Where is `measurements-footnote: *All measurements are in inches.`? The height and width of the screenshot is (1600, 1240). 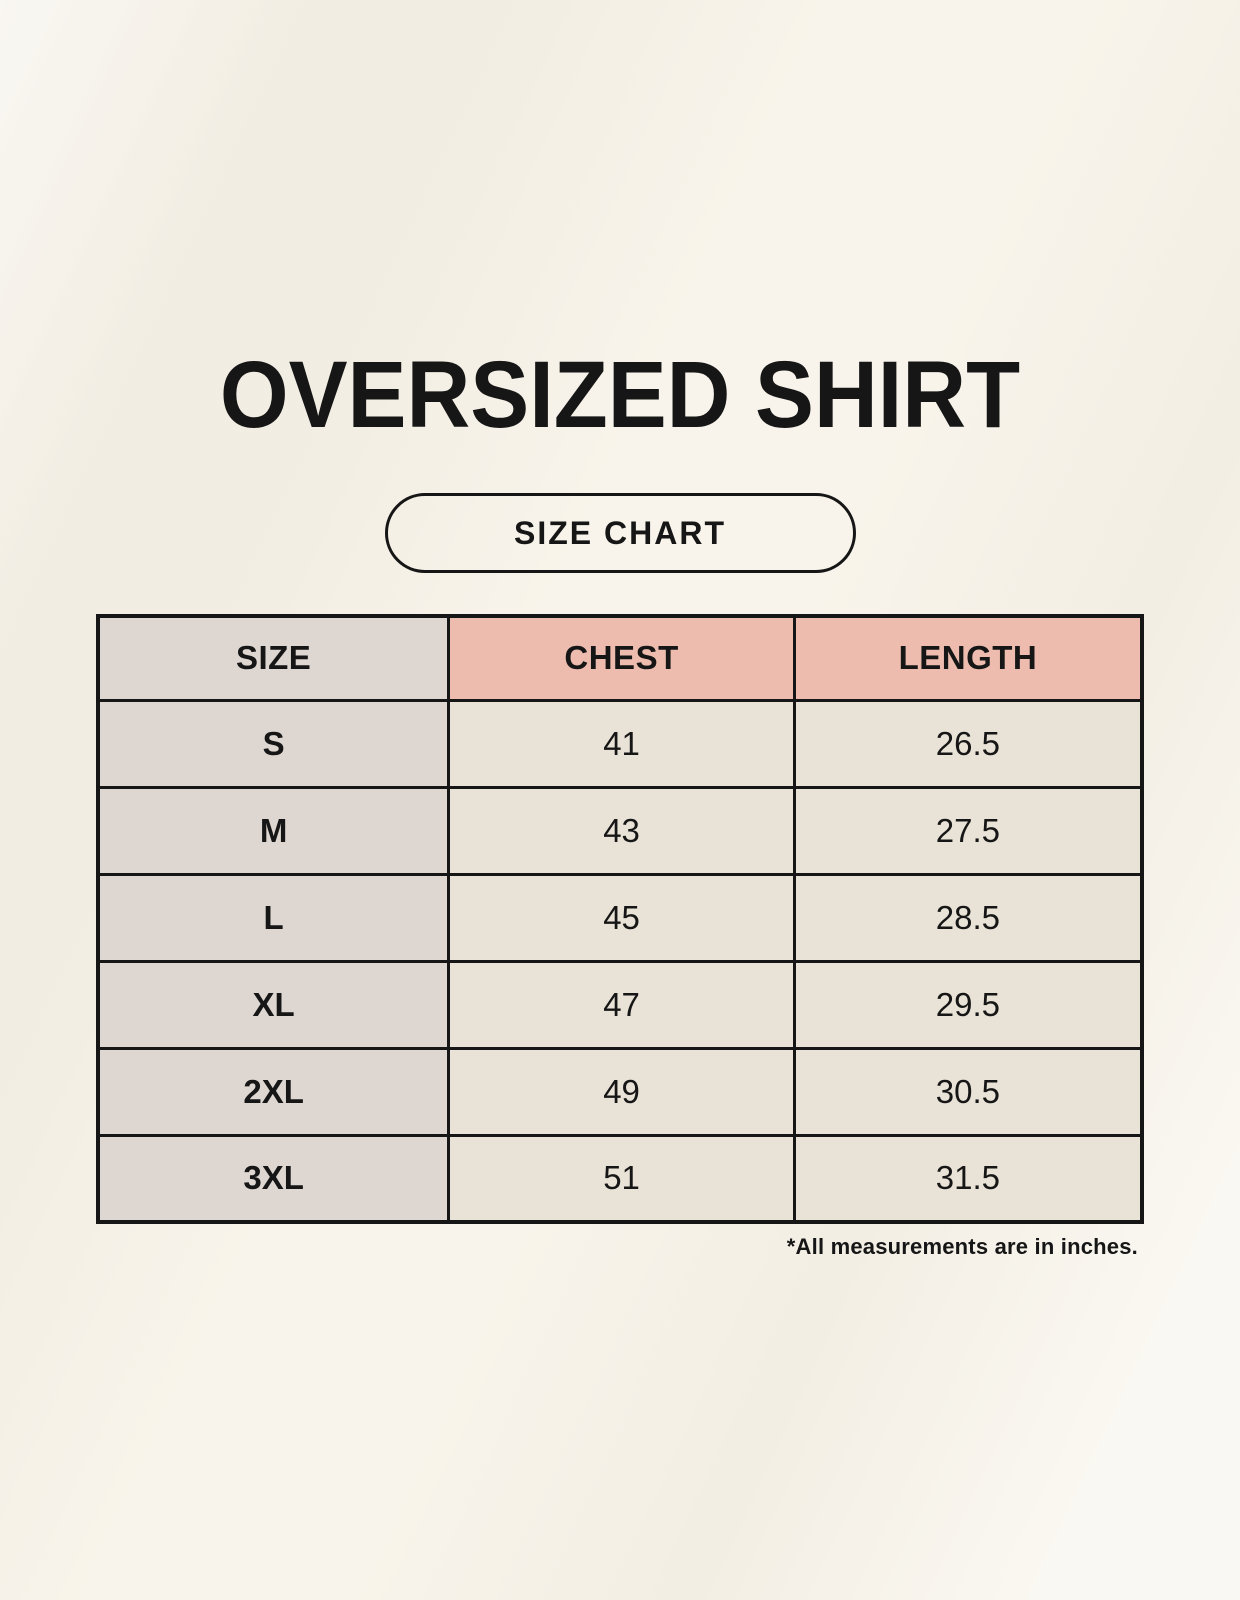 measurements-footnote: *All measurements are in inches. is located at coordinates (962, 1246).